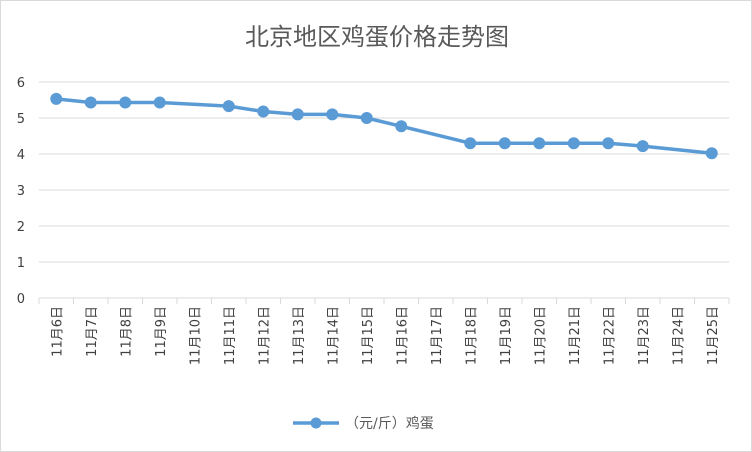 The width and height of the screenshot is (752, 452). I want to click on y-tick-label: 5, so click(21, 119).